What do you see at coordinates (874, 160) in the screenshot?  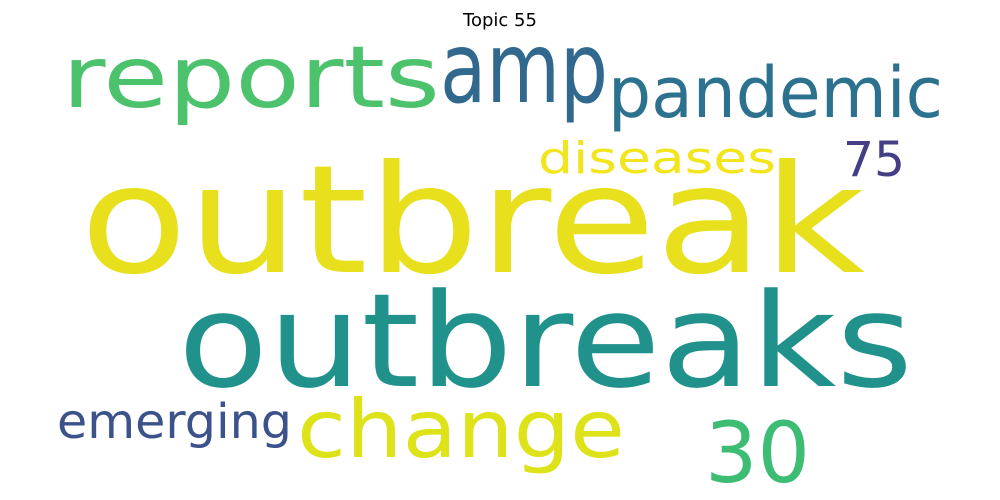 I see `word-75: 75` at bounding box center [874, 160].